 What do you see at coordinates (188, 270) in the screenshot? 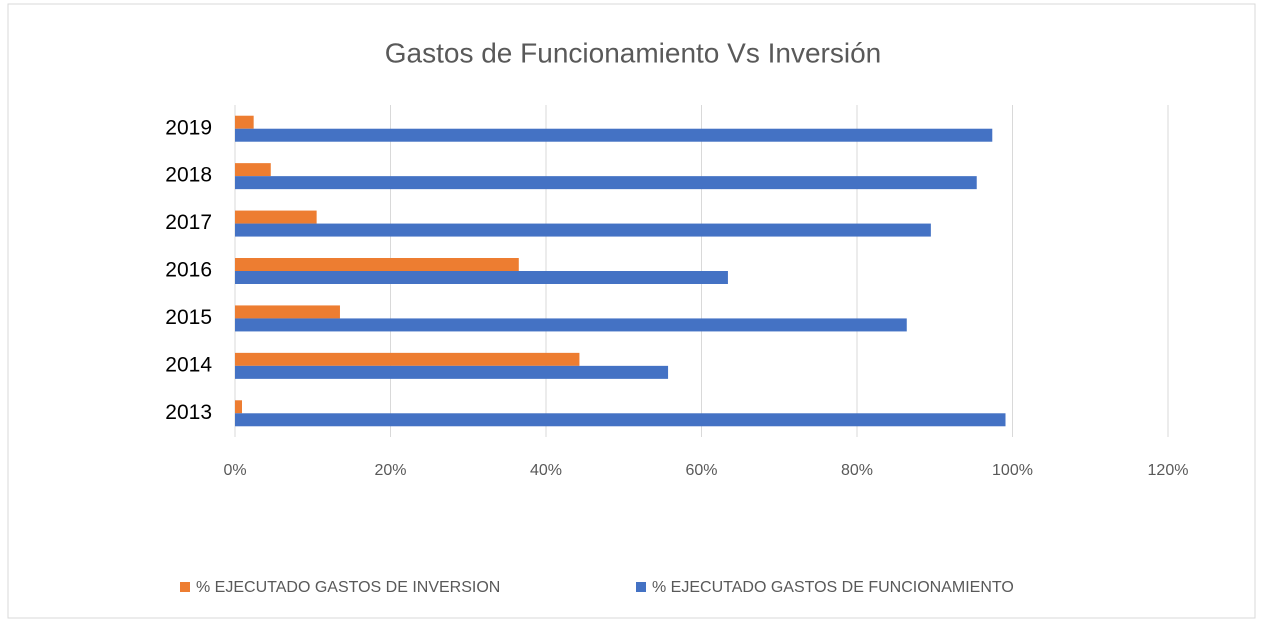
I see `y-tick-label: 2016` at bounding box center [188, 270].